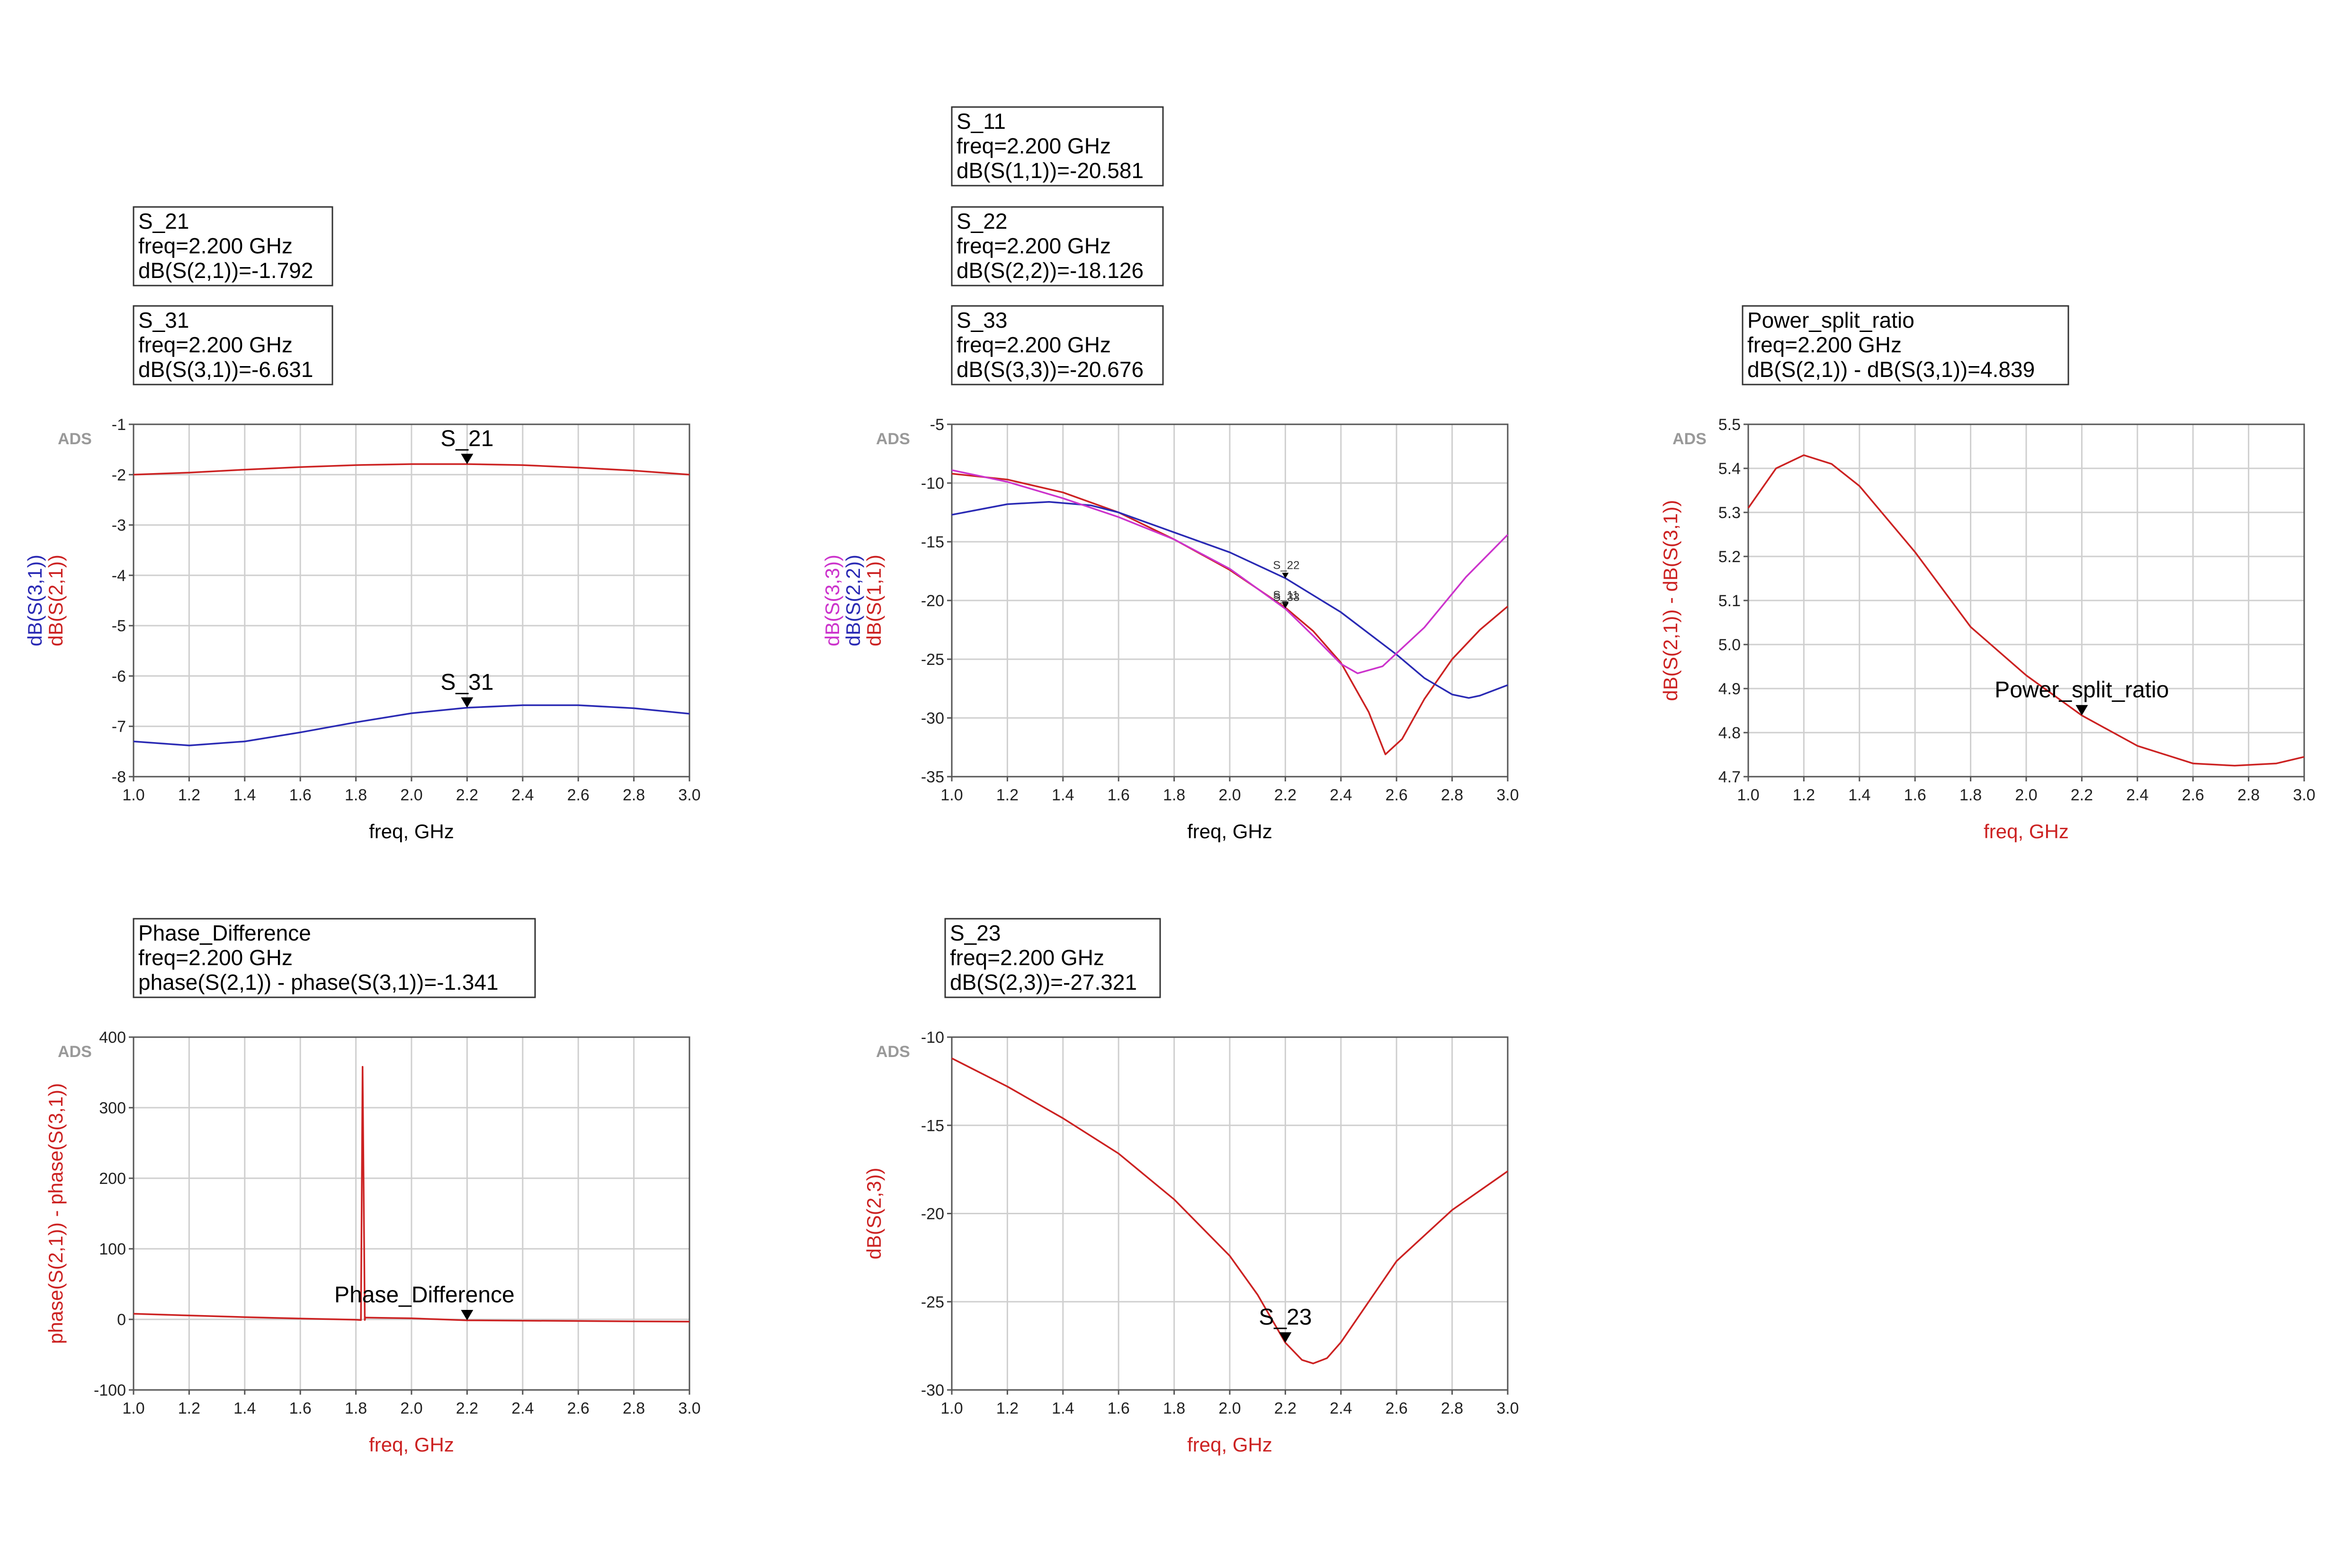 The image size is (2352, 1568). What do you see at coordinates (1729, 601) in the screenshot?
I see `y-tick-label: 5.1` at bounding box center [1729, 601].